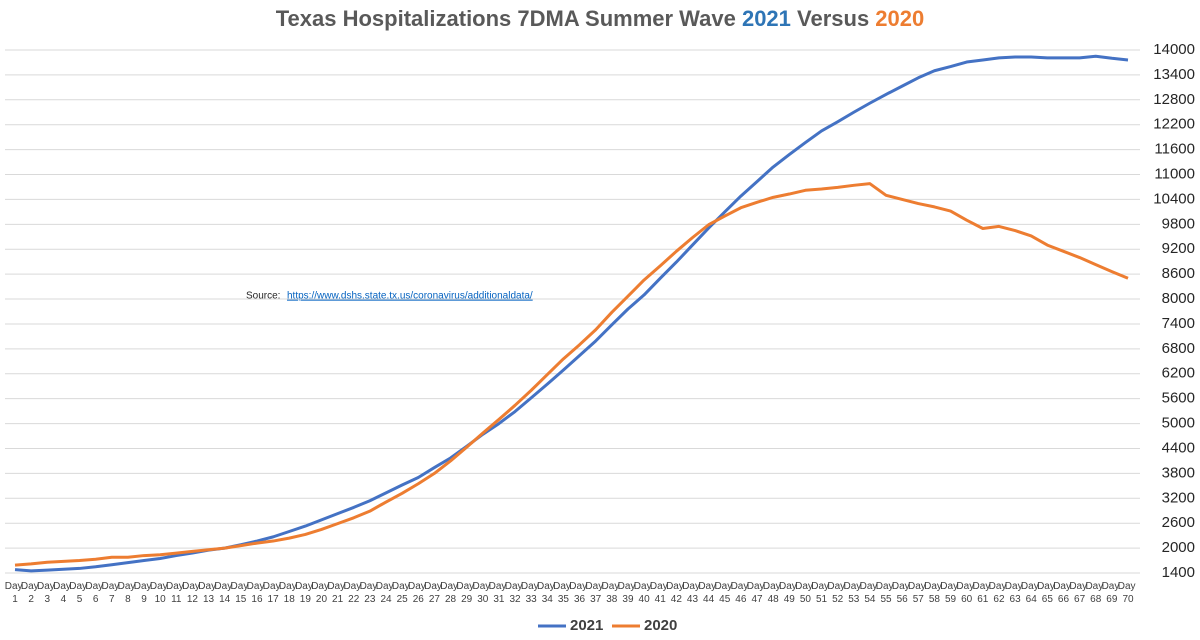 Image resolution: width=1200 pixels, height=640 pixels. Describe the element at coordinates (1178, 223) in the screenshot. I see `y-tick-label: 9800` at that location.